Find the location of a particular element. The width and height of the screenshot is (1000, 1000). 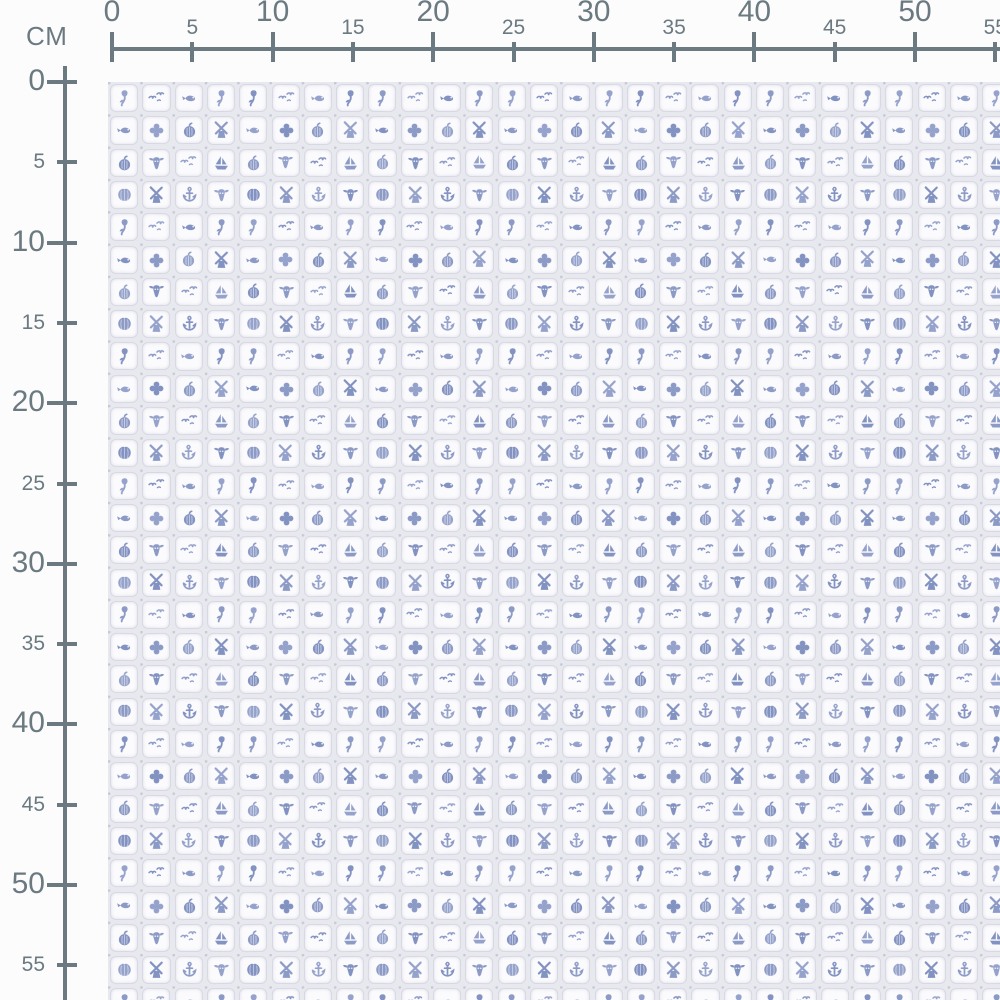

tile-shell is located at coordinates (770, 453).